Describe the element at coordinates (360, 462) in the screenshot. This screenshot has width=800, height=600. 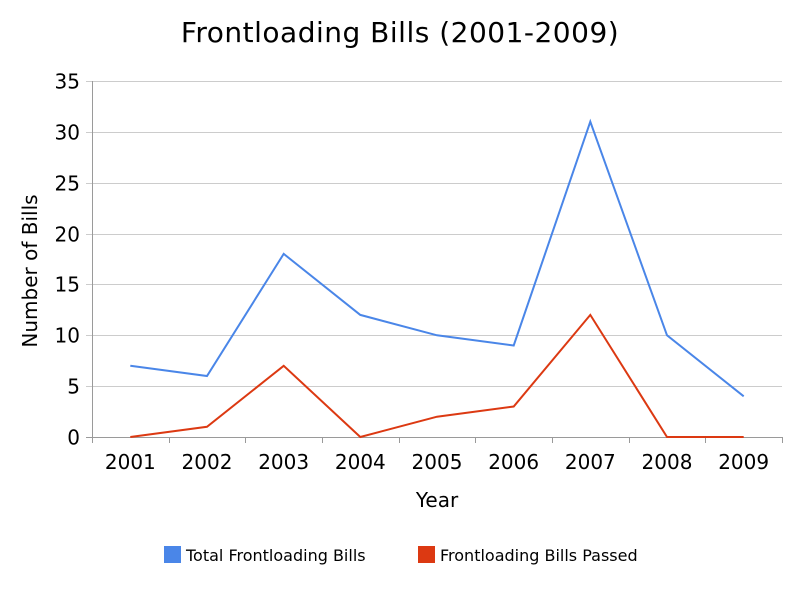
I see `x-tick-label: 2004` at that location.